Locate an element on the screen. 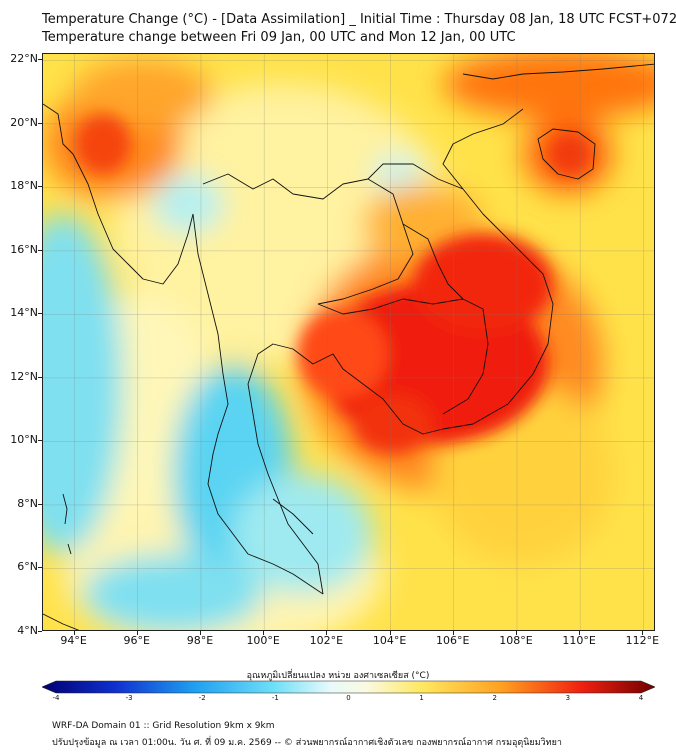  longitude-label: 100°E is located at coordinates (263, 640).